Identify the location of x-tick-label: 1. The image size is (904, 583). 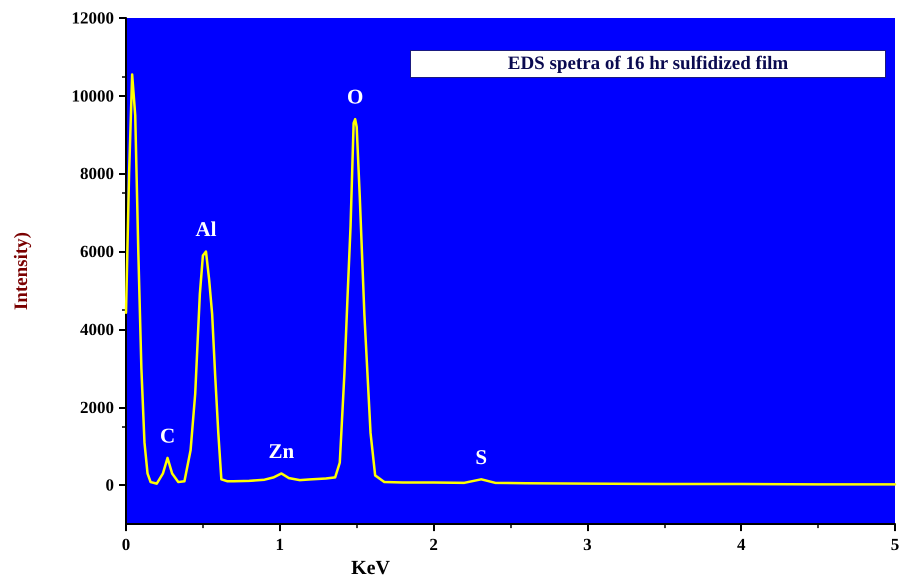
(280, 544).